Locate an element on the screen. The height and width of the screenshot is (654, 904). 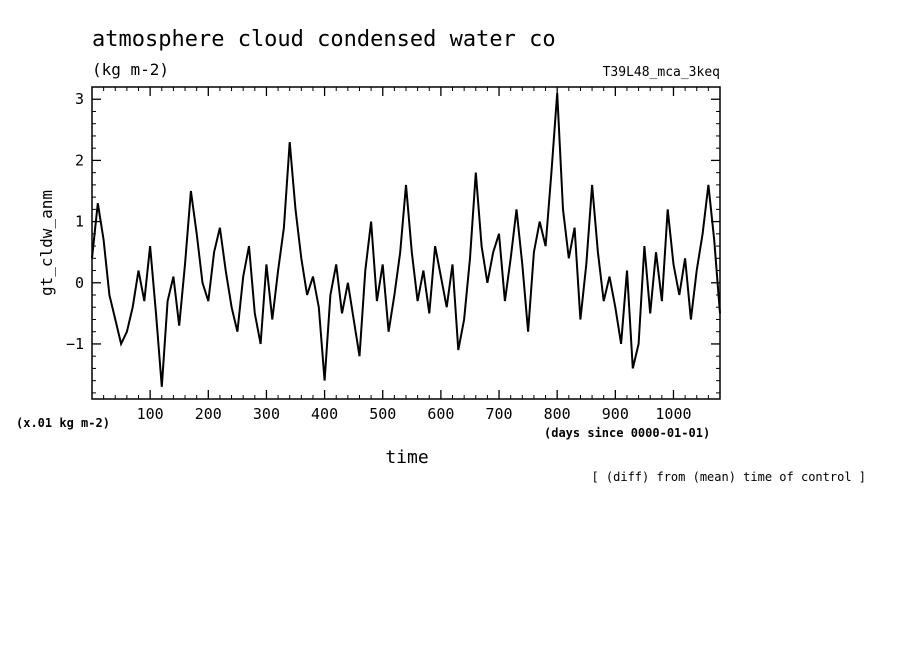
x-tick-label: 1000 is located at coordinates (673, 414).